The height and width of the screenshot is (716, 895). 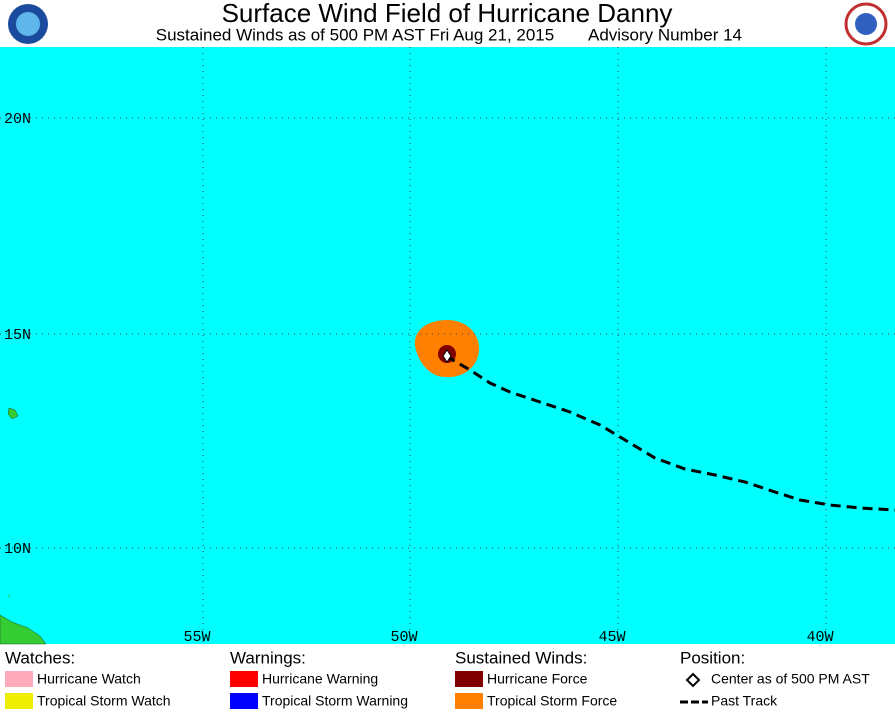 What do you see at coordinates (447, 14) in the screenshot?
I see `title: Surface Wind Field of Hurricane Danny` at bounding box center [447, 14].